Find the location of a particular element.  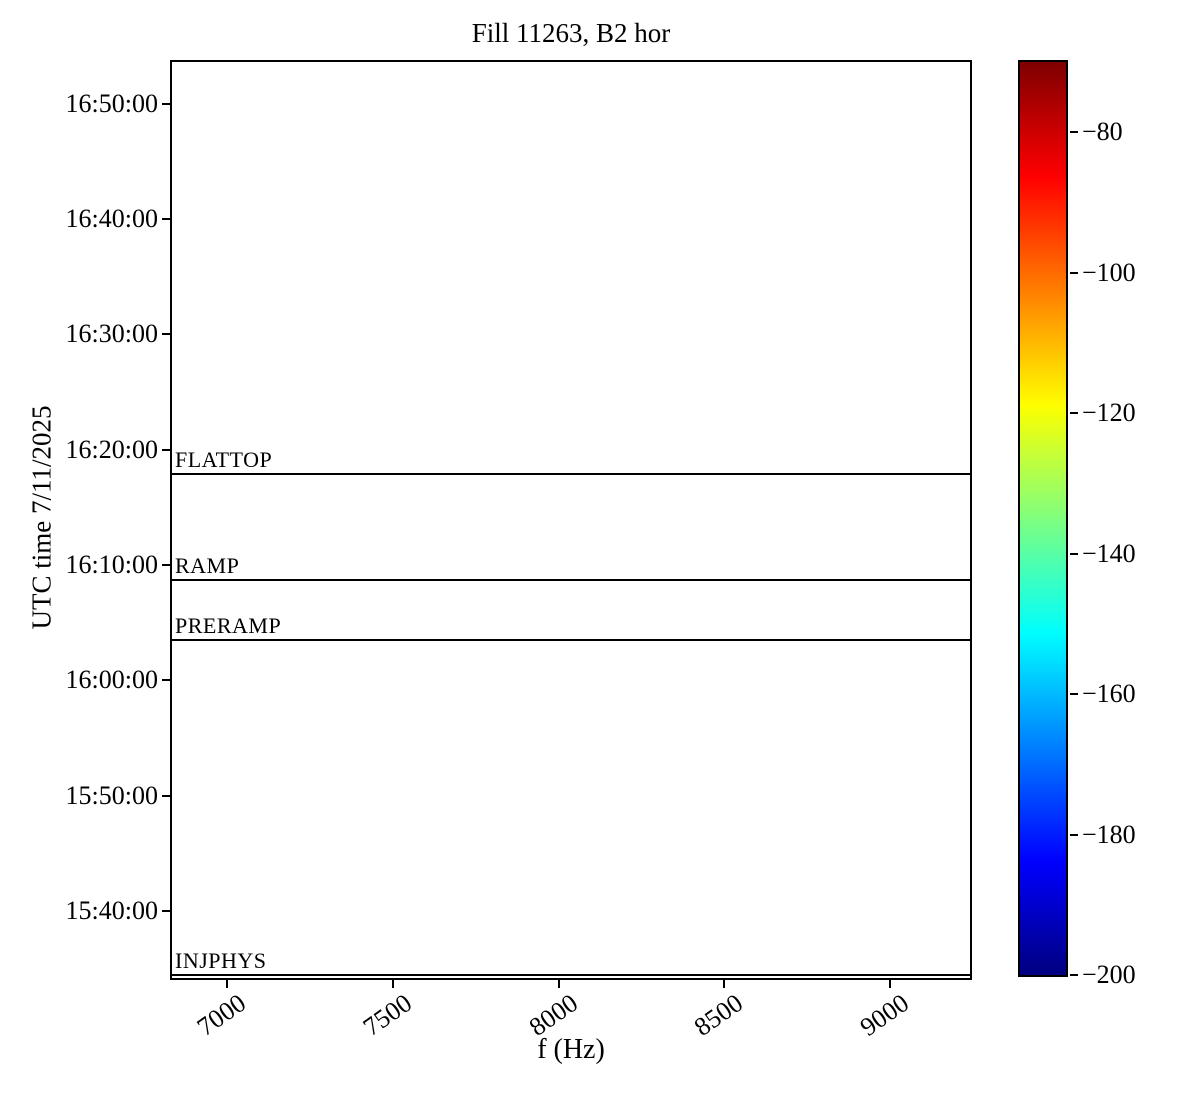

beam-mode-label-injphys: INJPHYS is located at coordinates (221, 960).